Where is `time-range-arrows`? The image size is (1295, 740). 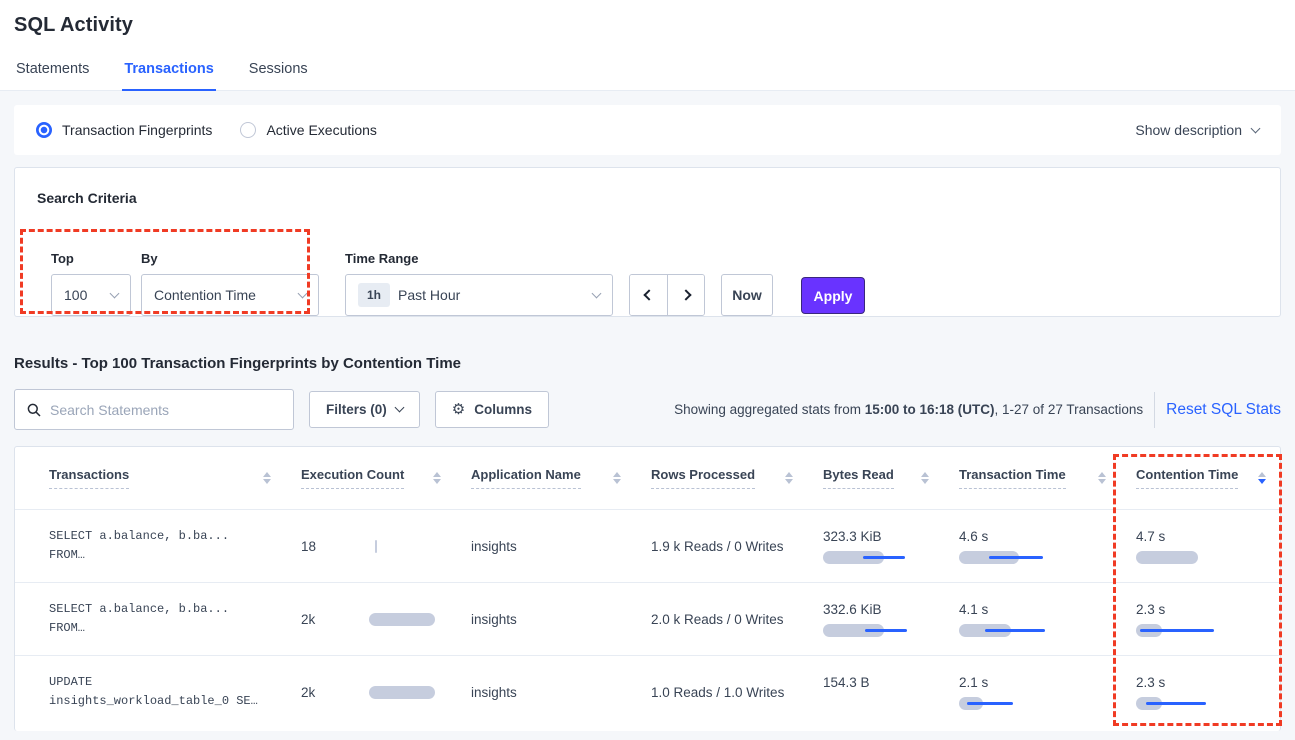 time-range-arrows is located at coordinates (667, 295).